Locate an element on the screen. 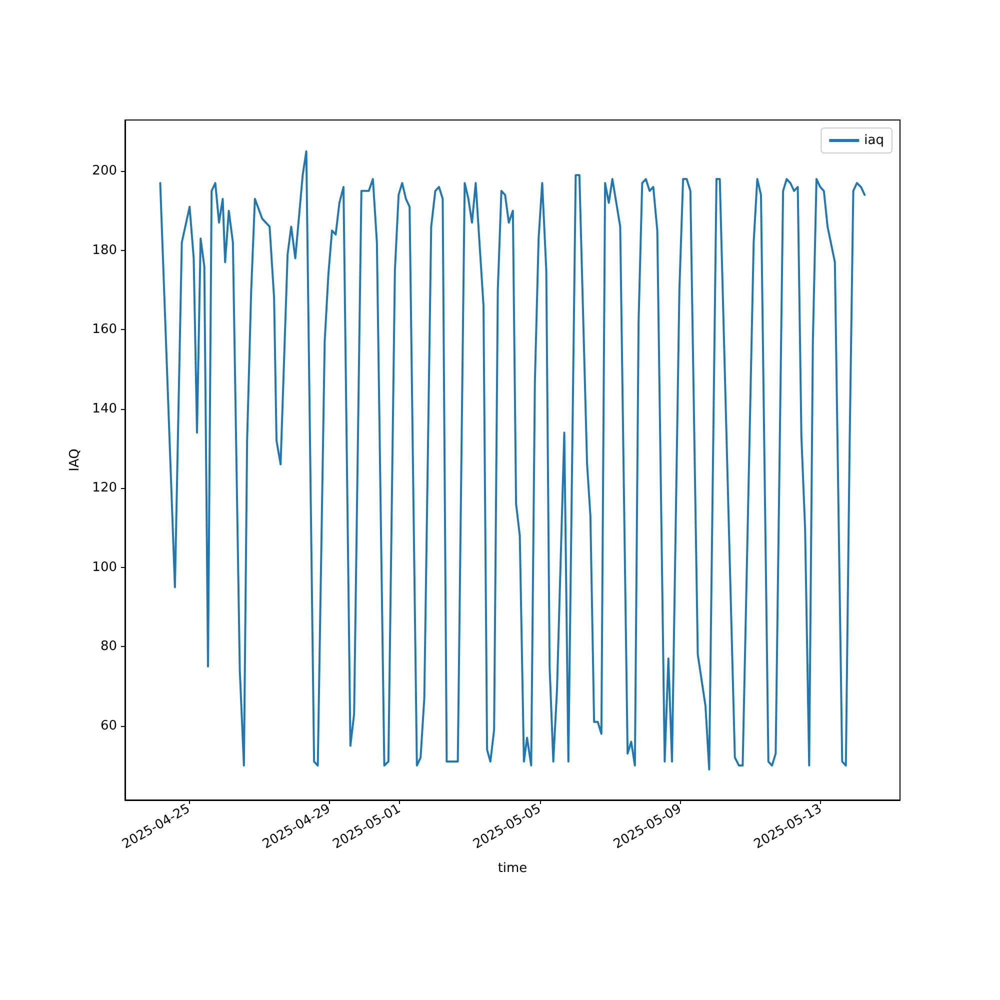 The image size is (1000, 1000). y-tick-label: 200 is located at coordinates (104, 171).